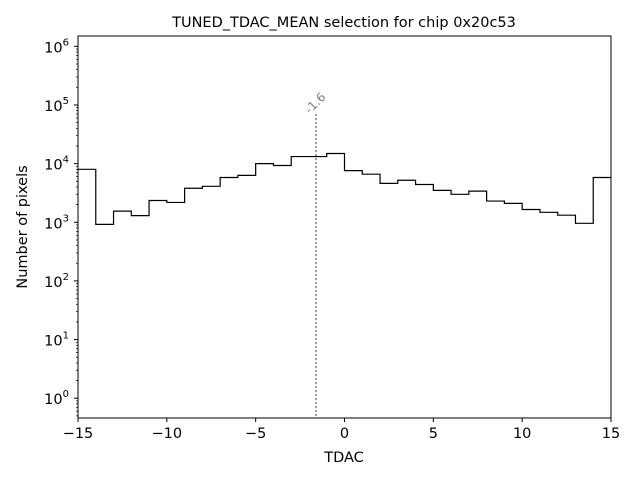  I want to click on y-tick-label: 10², so click(56, 281).